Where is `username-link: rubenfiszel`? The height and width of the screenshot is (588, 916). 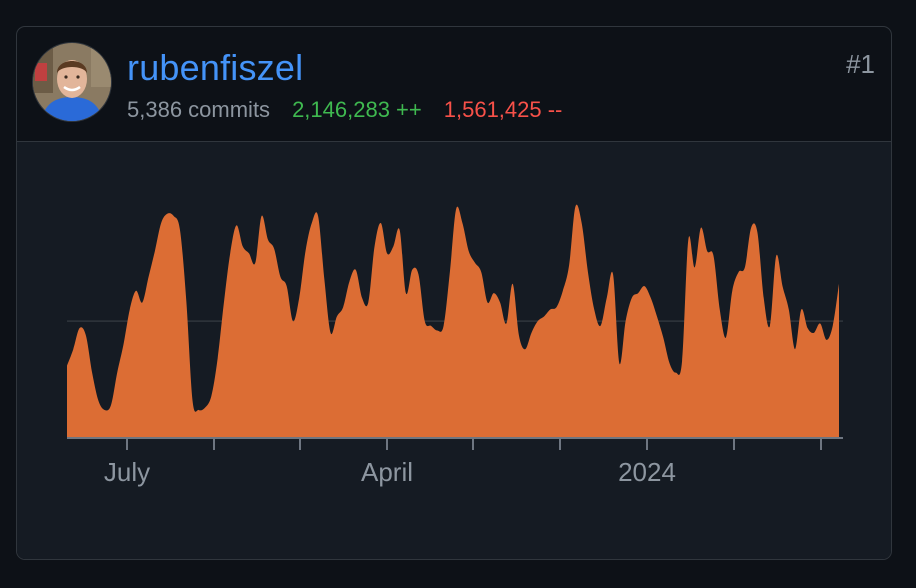 username-link: rubenfiszel is located at coordinates (215, 67).